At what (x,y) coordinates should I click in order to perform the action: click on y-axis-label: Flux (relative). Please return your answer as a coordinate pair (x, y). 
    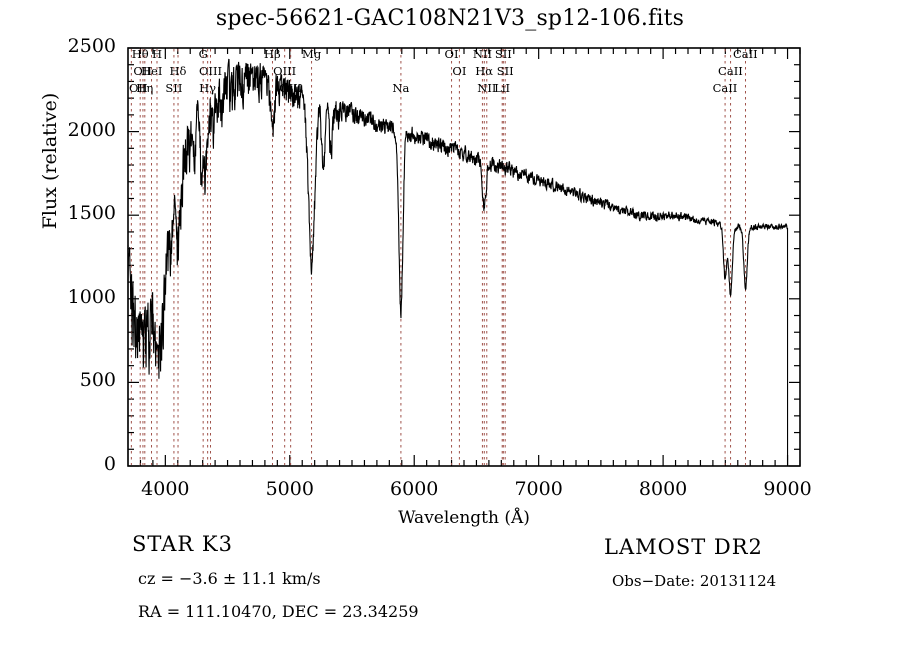
    Looking at the image, I should click on (50, 161).